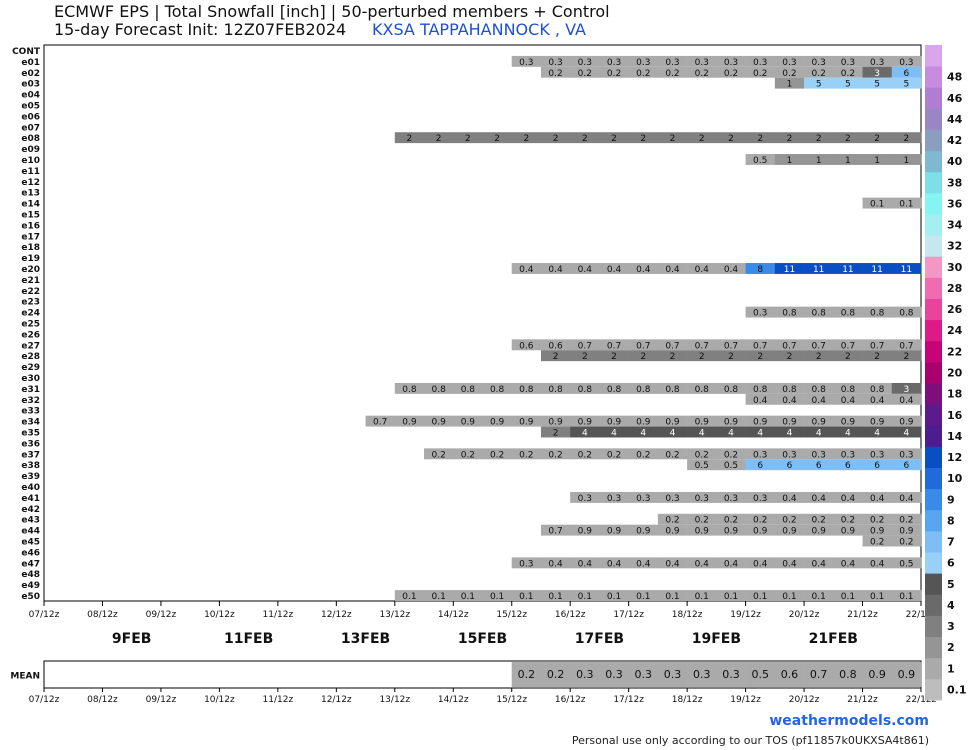 The image size is (974, 750). What do you see at coordinates (672, 356) in the screenshot?
I see `member-e28-cell` at bounding box center [672, 356].